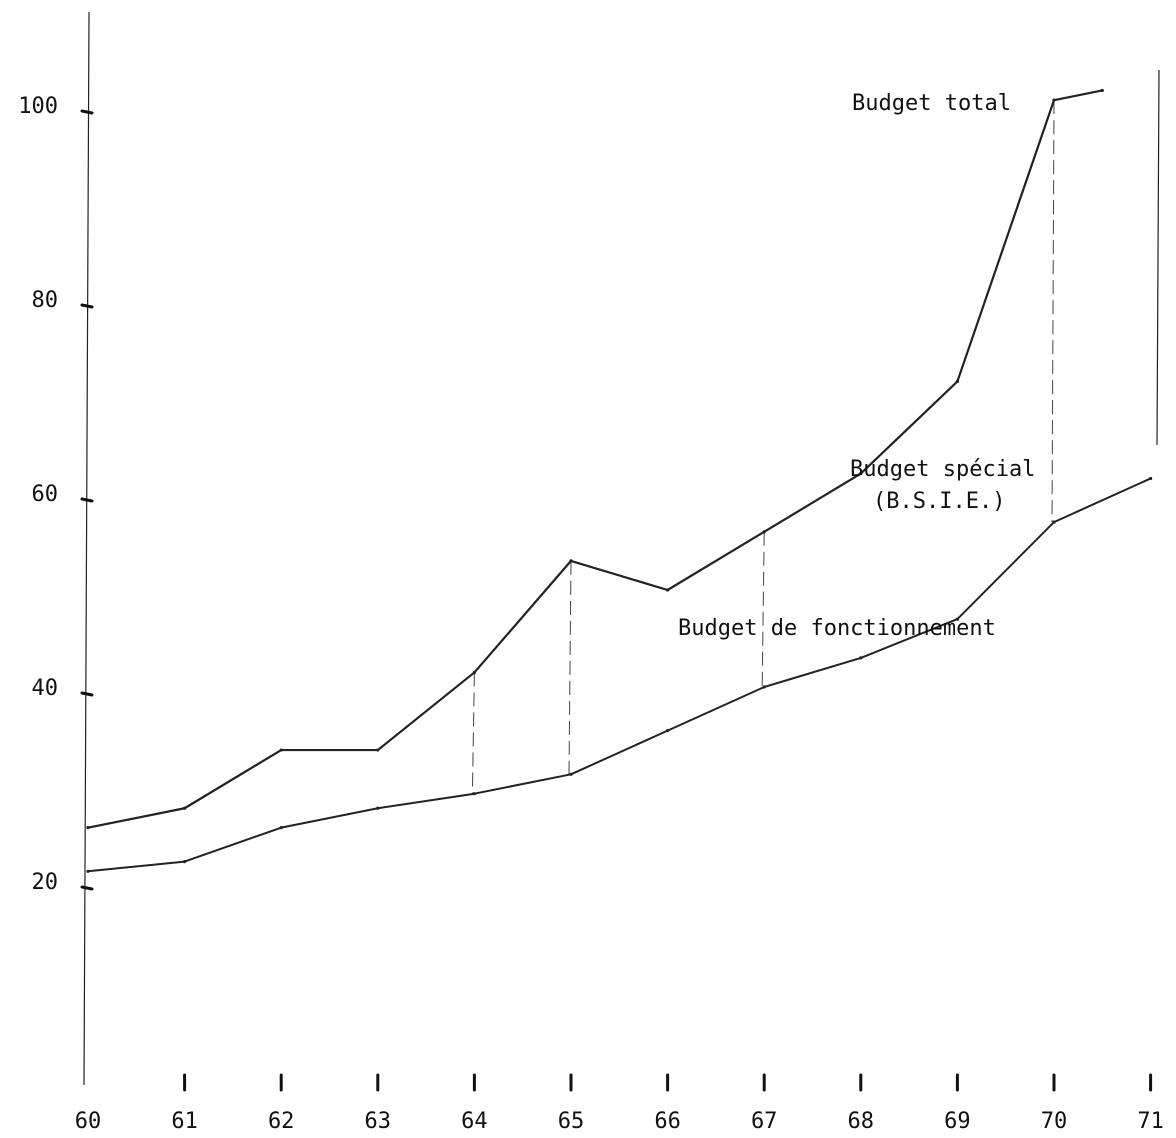  Describe the element at coordinates (957, 1121) in the screenshot. I see `x-tick-label-69: 69` at that location.